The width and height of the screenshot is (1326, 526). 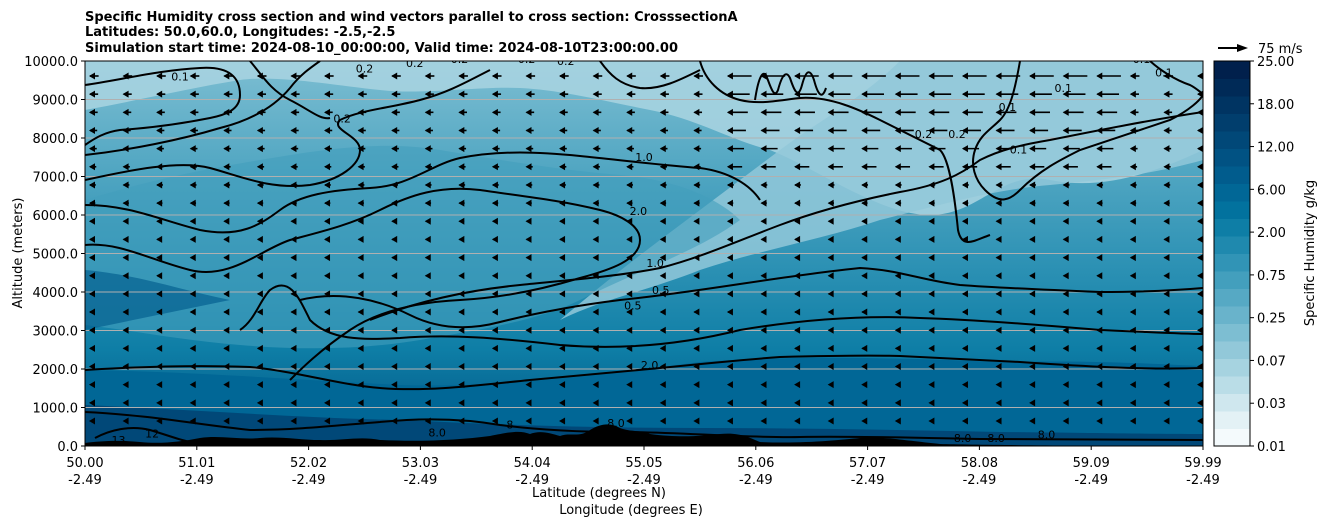 I want to click on y-tick-label: 9000.0, so click(x=56, y=101).